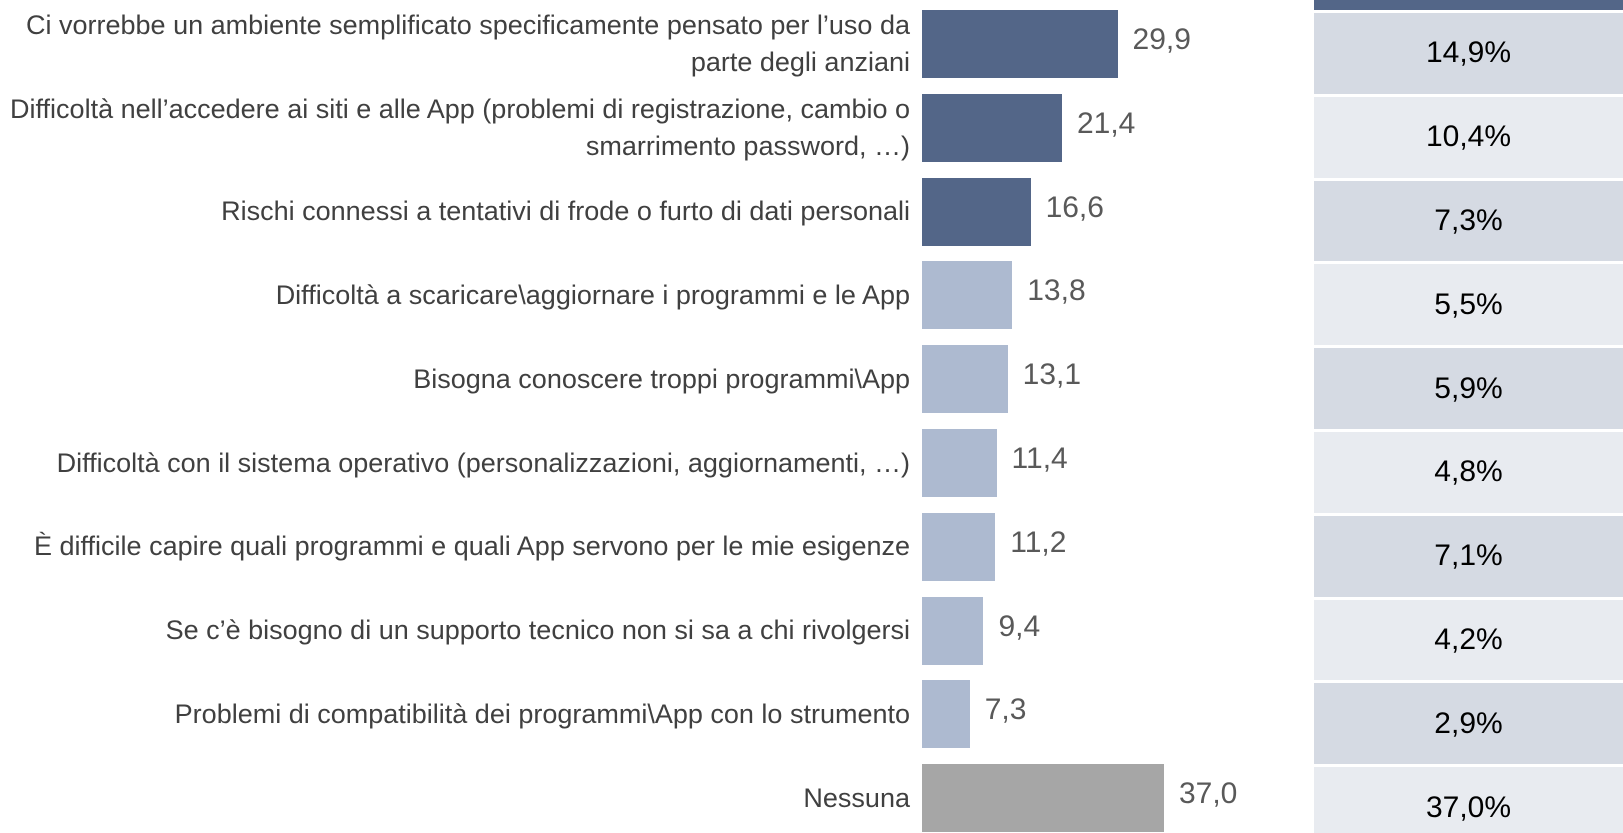 The width and height of the screenshot is (1623, 833). Describe the element at coordinates (1052, 375) in the screenshot. I see `value-label: 13,1` at that location.